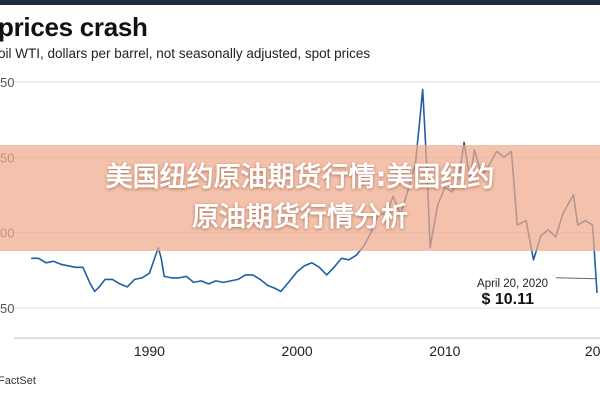 This screenshot has height=400, width=600. Describe the element at coordinates (367, 351) in the screenshot. I see `x-tick-labels: 1990 2000 2010 20` at that location.